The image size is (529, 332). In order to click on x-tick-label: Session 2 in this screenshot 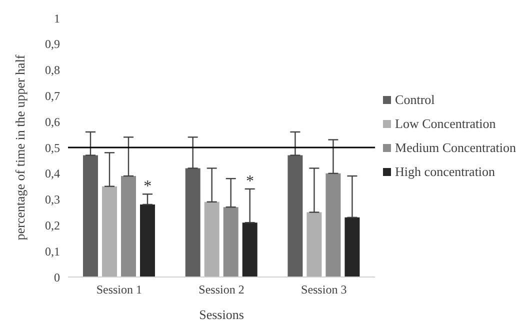, I will do `click(221, 289)`.